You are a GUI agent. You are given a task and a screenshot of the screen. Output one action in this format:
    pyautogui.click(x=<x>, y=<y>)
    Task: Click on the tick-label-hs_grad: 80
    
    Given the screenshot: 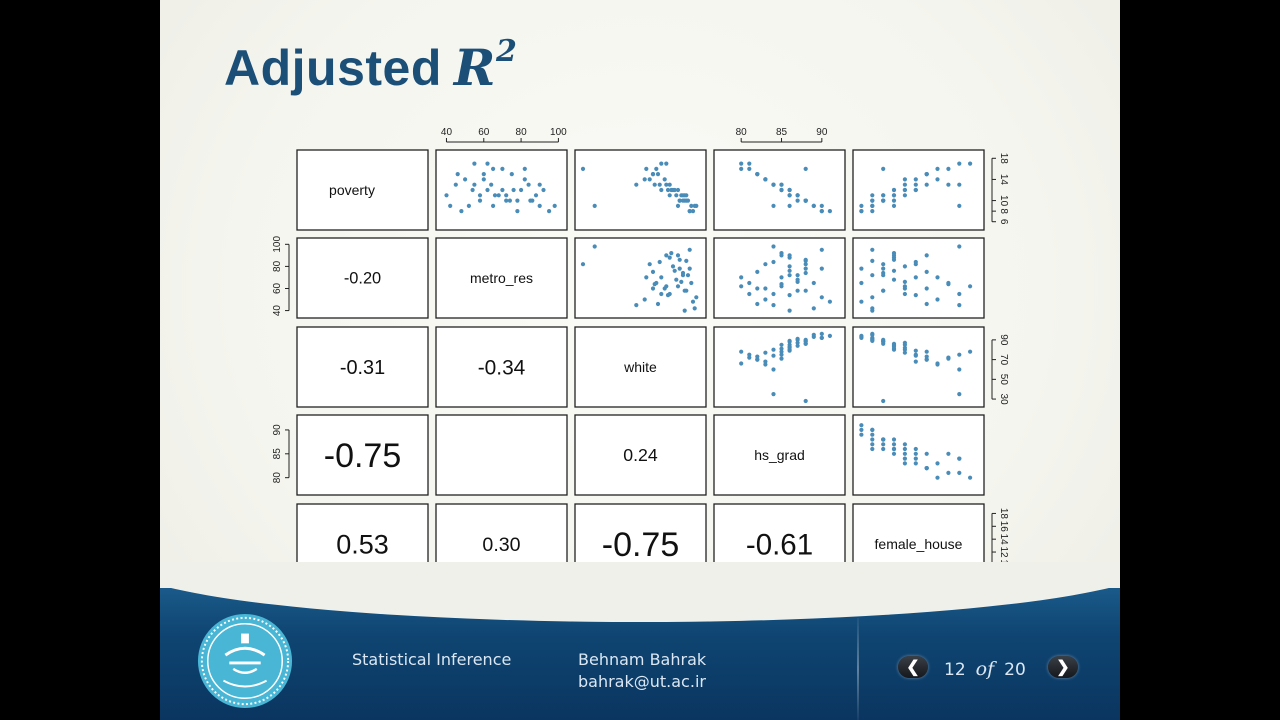 What is the action you would take?
    pyautogui.click(x=742, y=132)
    